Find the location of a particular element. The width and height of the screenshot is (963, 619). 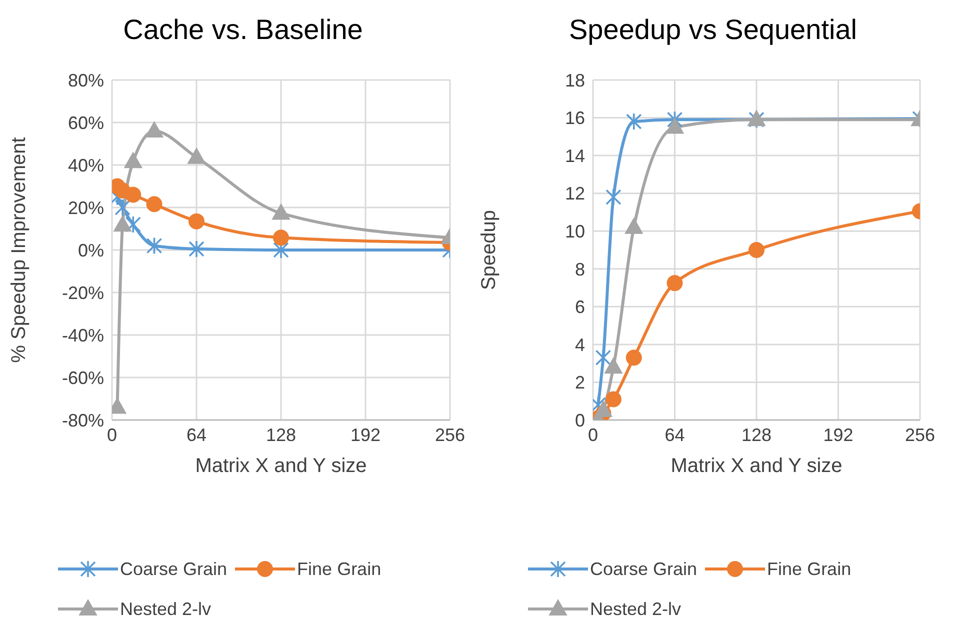

y-axis-title: Speedup is located at coordinates (489, 250).